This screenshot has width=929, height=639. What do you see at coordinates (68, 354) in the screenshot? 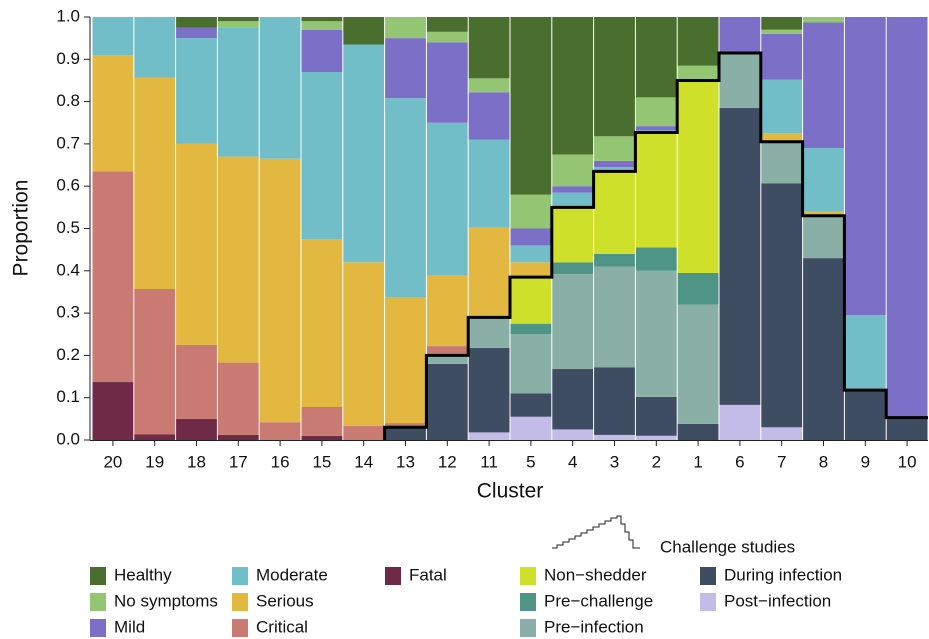
I see `y-tick-label: 0.2` at bounding box center [68, 354].